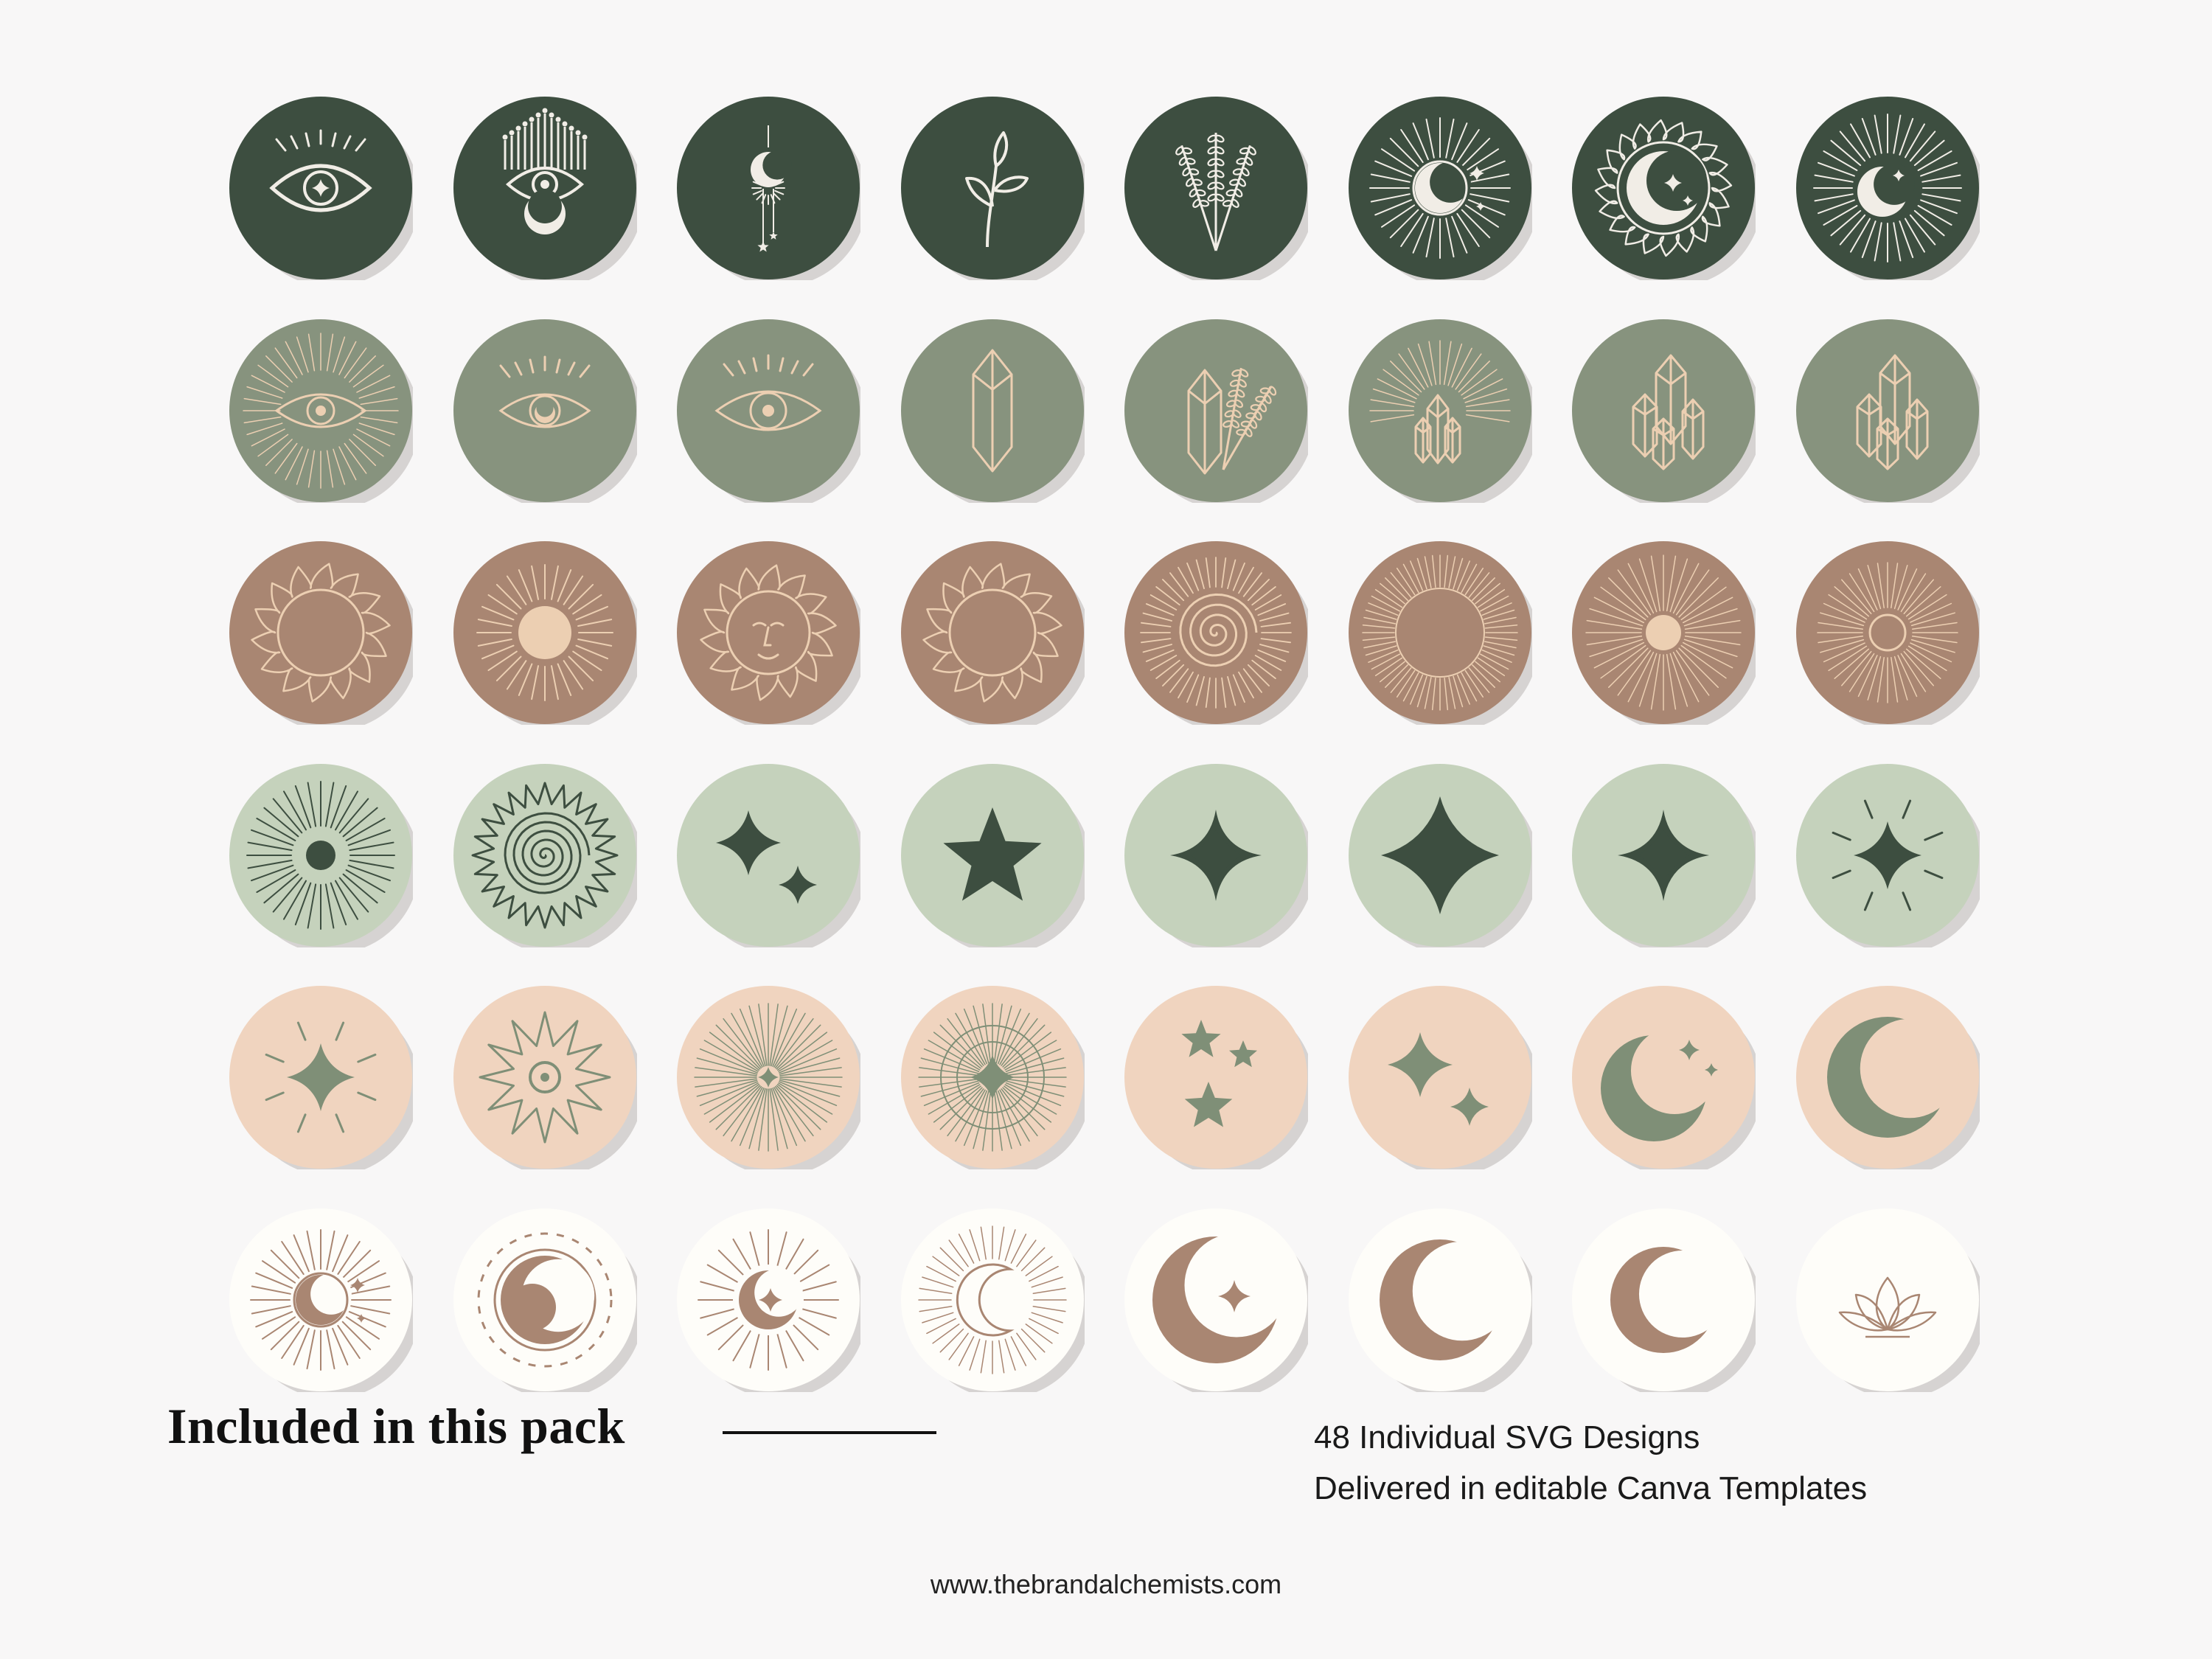 This screenshot has height=1659, width=2212. I want to click on crescent-burst-icon, so click(1887, 188).